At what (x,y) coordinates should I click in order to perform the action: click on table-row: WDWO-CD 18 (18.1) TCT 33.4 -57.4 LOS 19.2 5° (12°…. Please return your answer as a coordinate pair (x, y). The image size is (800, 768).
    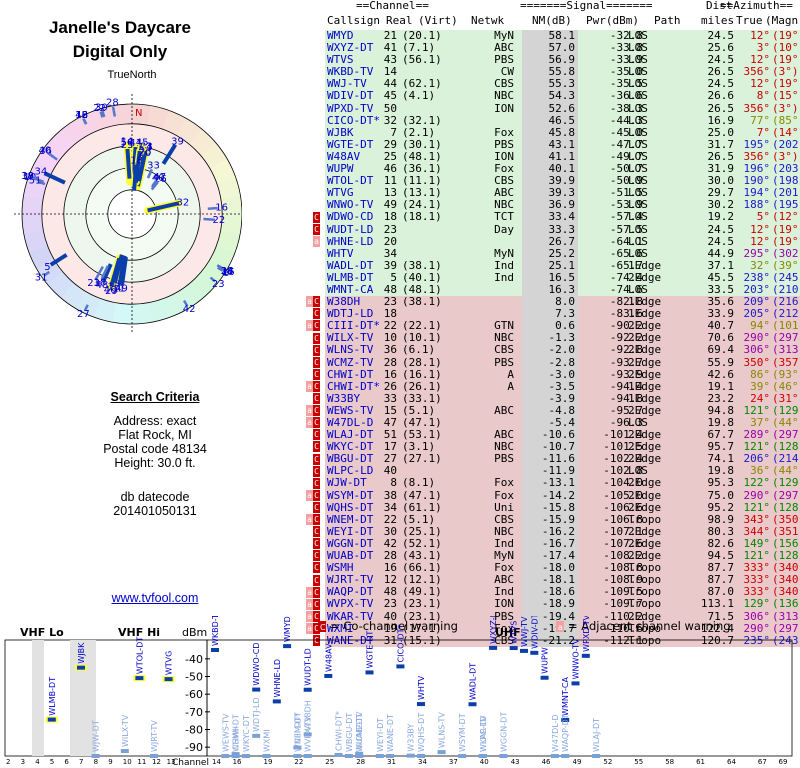
    Looking at the image, I should click on (562, 217).